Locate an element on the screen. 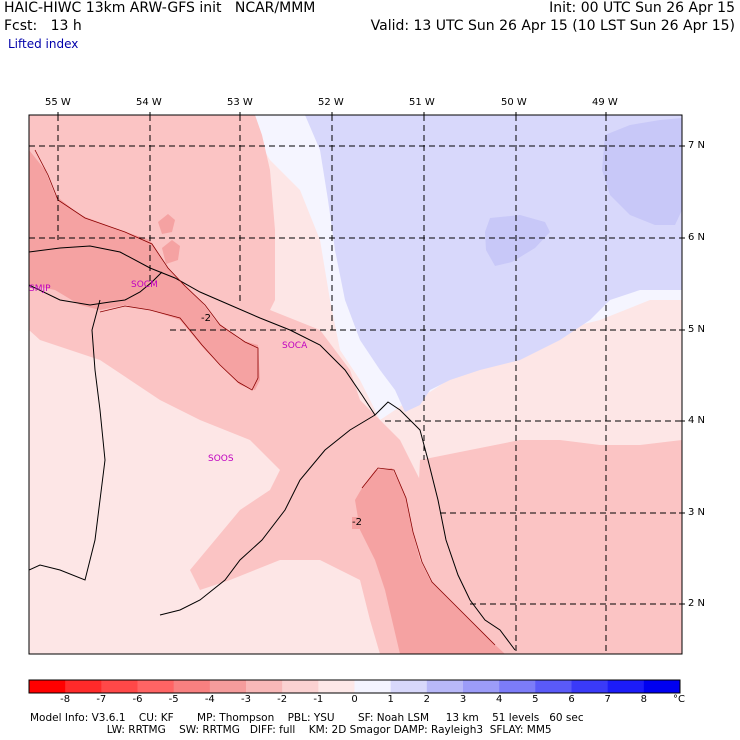  colorbar-tick-label: 0 is located at coordinates (354, 699).